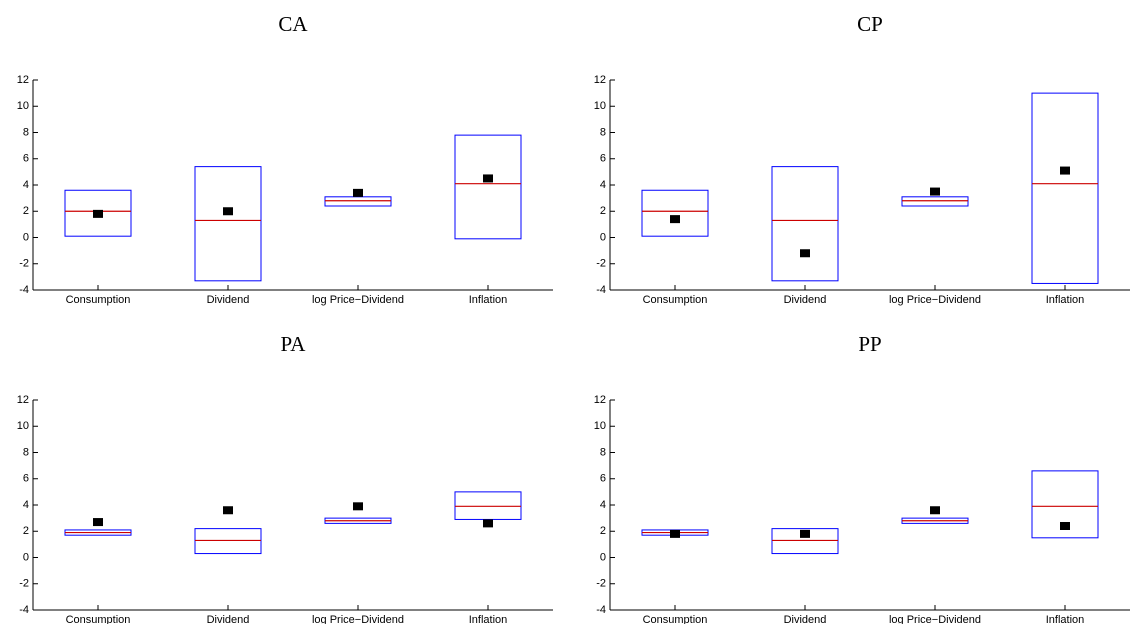 Image resolution: width=1138 pixels, height=624 pixels. What do you see at coordinates (869, 344) in the screenshot?
I see `panel-title: PP` at bounding box center [869, 344].